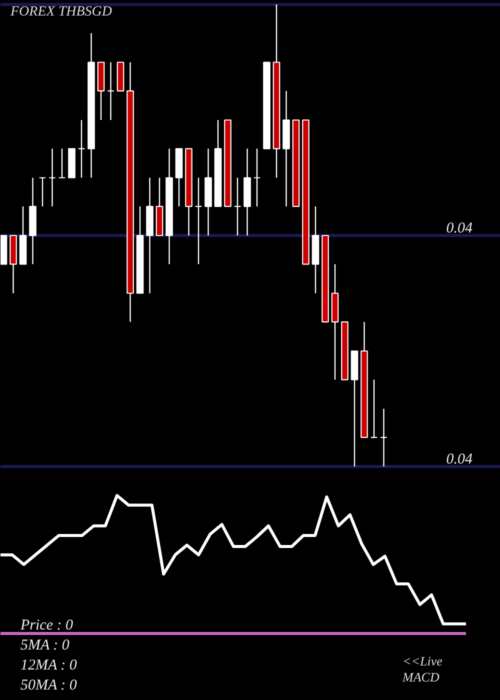  Describe the element at coordinates (422, 669) in the screenshot. I see `text: <<Live MACD` at that location.